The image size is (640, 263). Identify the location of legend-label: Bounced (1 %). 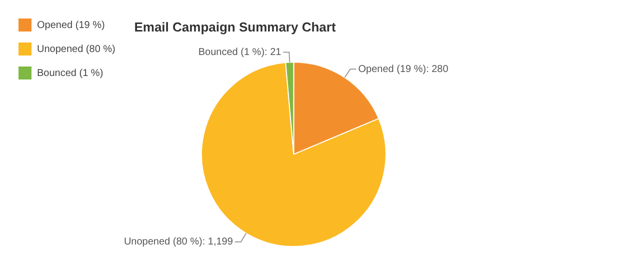
(70, 73).